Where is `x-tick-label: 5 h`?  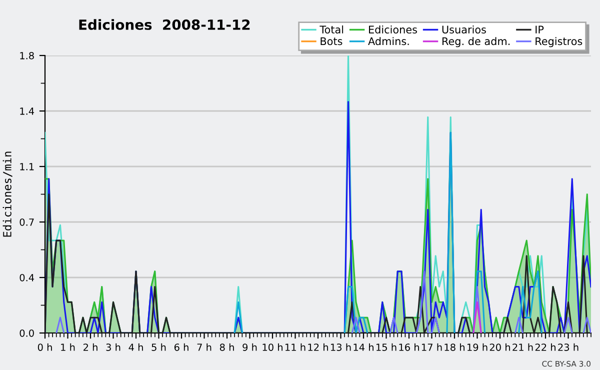
x-tick-label: 5 h is located at coordinates (159, 347).